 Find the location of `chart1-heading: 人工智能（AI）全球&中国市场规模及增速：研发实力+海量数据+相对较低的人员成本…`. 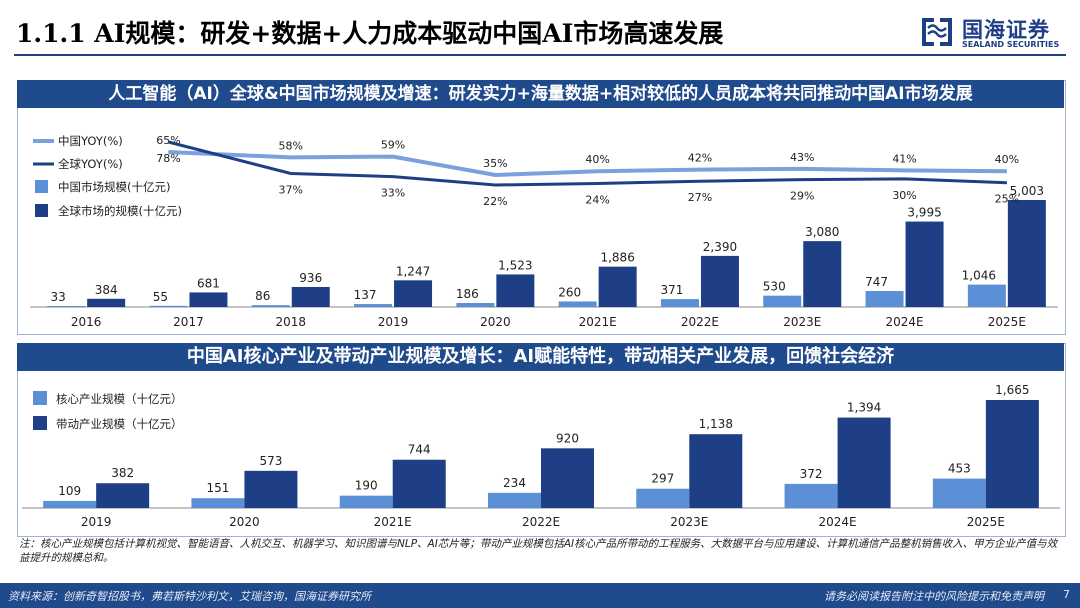

chart1-heading: 人工智能（AI）全球&中国市场规模及增速：研发实力+海量数据+相对较低的人员成本… is located at coordinates (540, 94).